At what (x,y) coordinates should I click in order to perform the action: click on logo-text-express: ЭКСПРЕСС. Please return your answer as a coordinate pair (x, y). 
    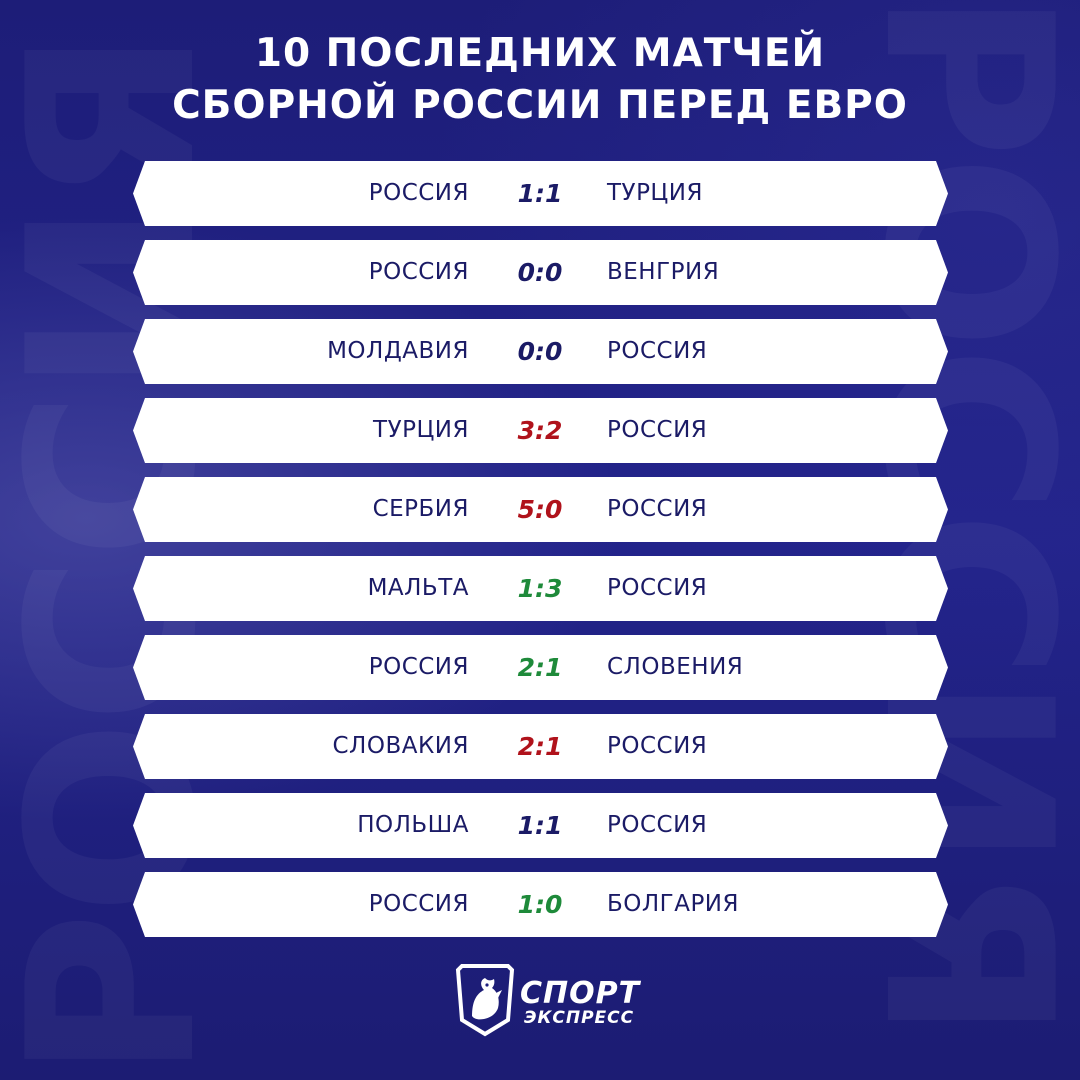
    Looking at the image, I should click on (579, 1018).